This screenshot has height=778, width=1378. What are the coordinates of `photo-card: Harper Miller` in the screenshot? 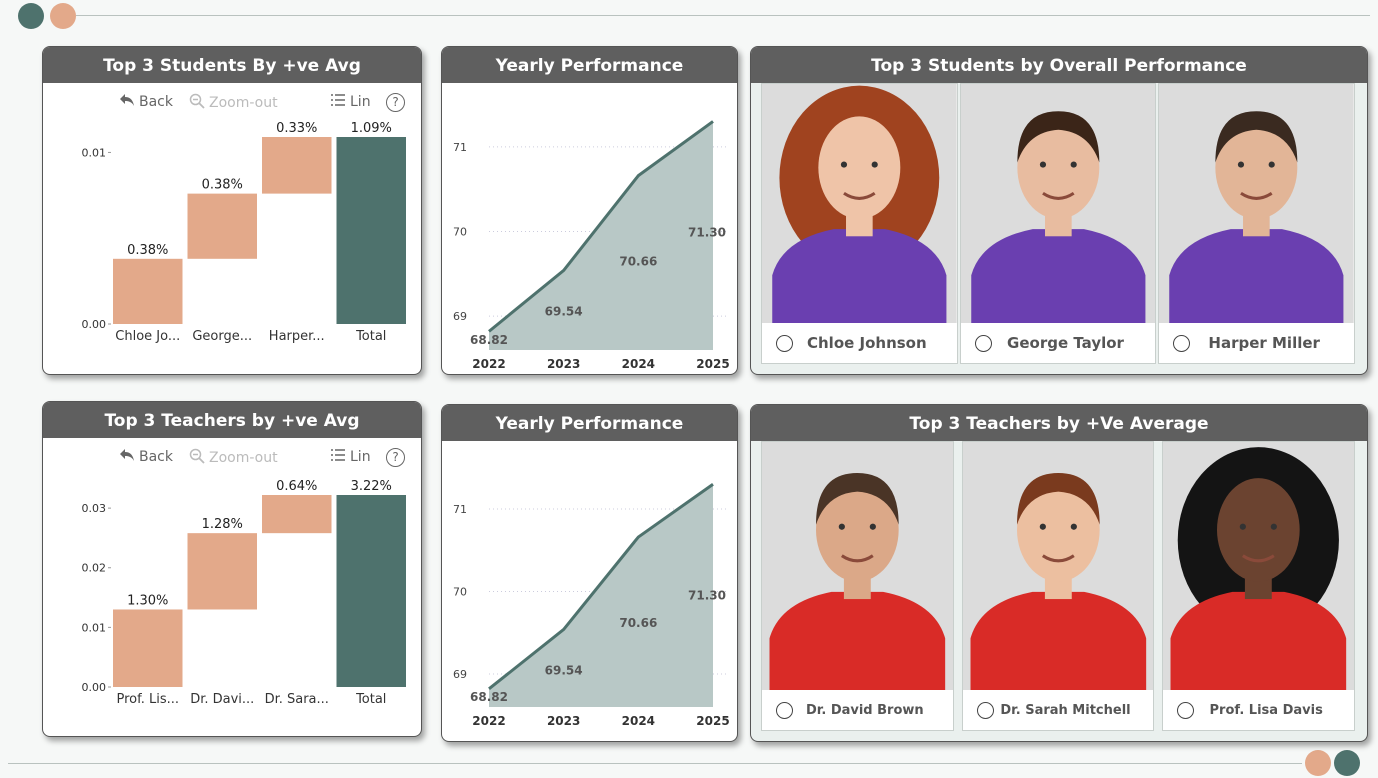 It's located at (1257, 223).